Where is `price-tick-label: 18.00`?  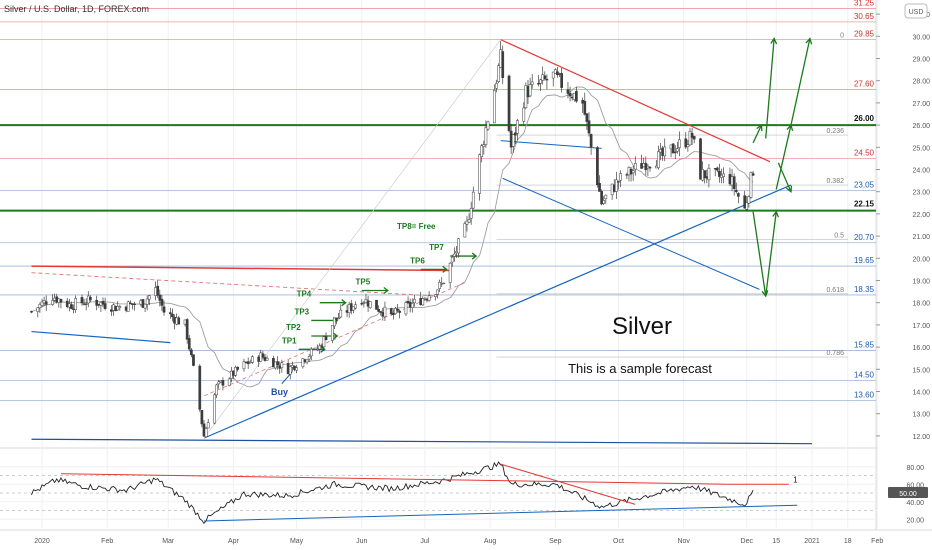
price-tick-label: 18.00 is located at coordinates (921, 304).